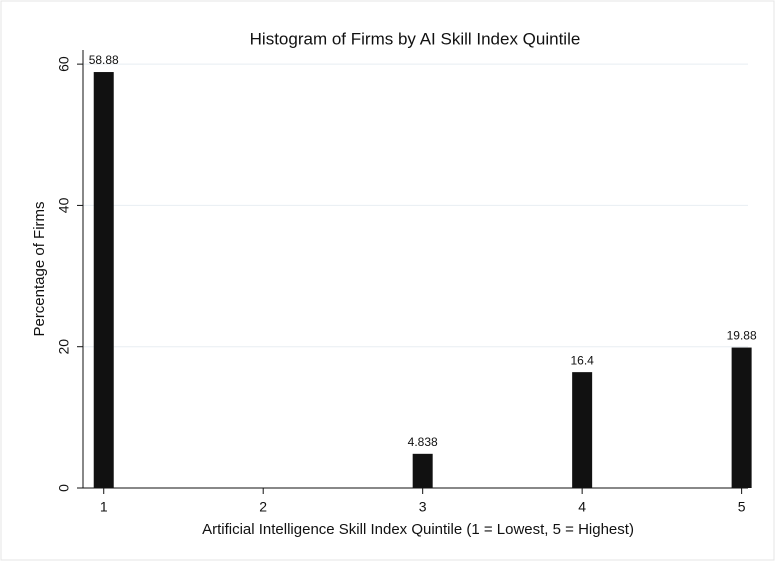  What do you see at coordinates (423, 442) in the screenshot?
I see `value-label: 4.838` at bounding box center [423, 442].